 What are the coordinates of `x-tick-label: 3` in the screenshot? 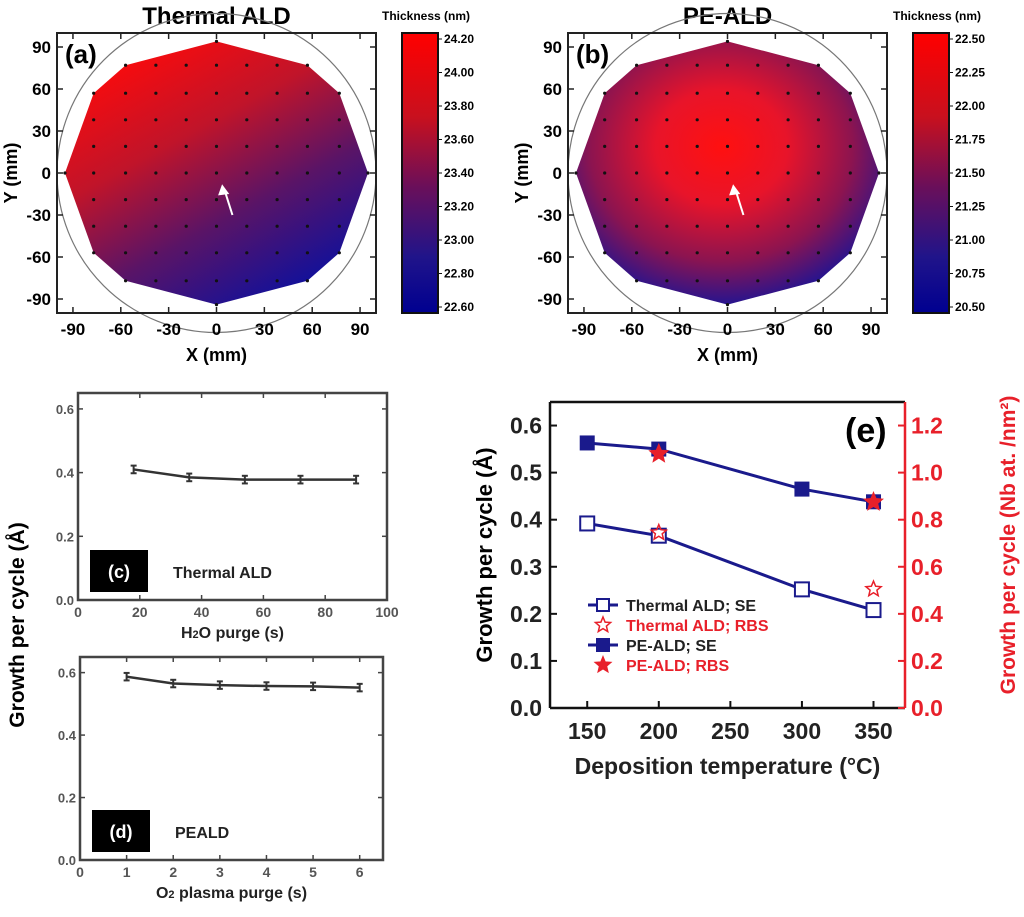 It's located at (220, 872).